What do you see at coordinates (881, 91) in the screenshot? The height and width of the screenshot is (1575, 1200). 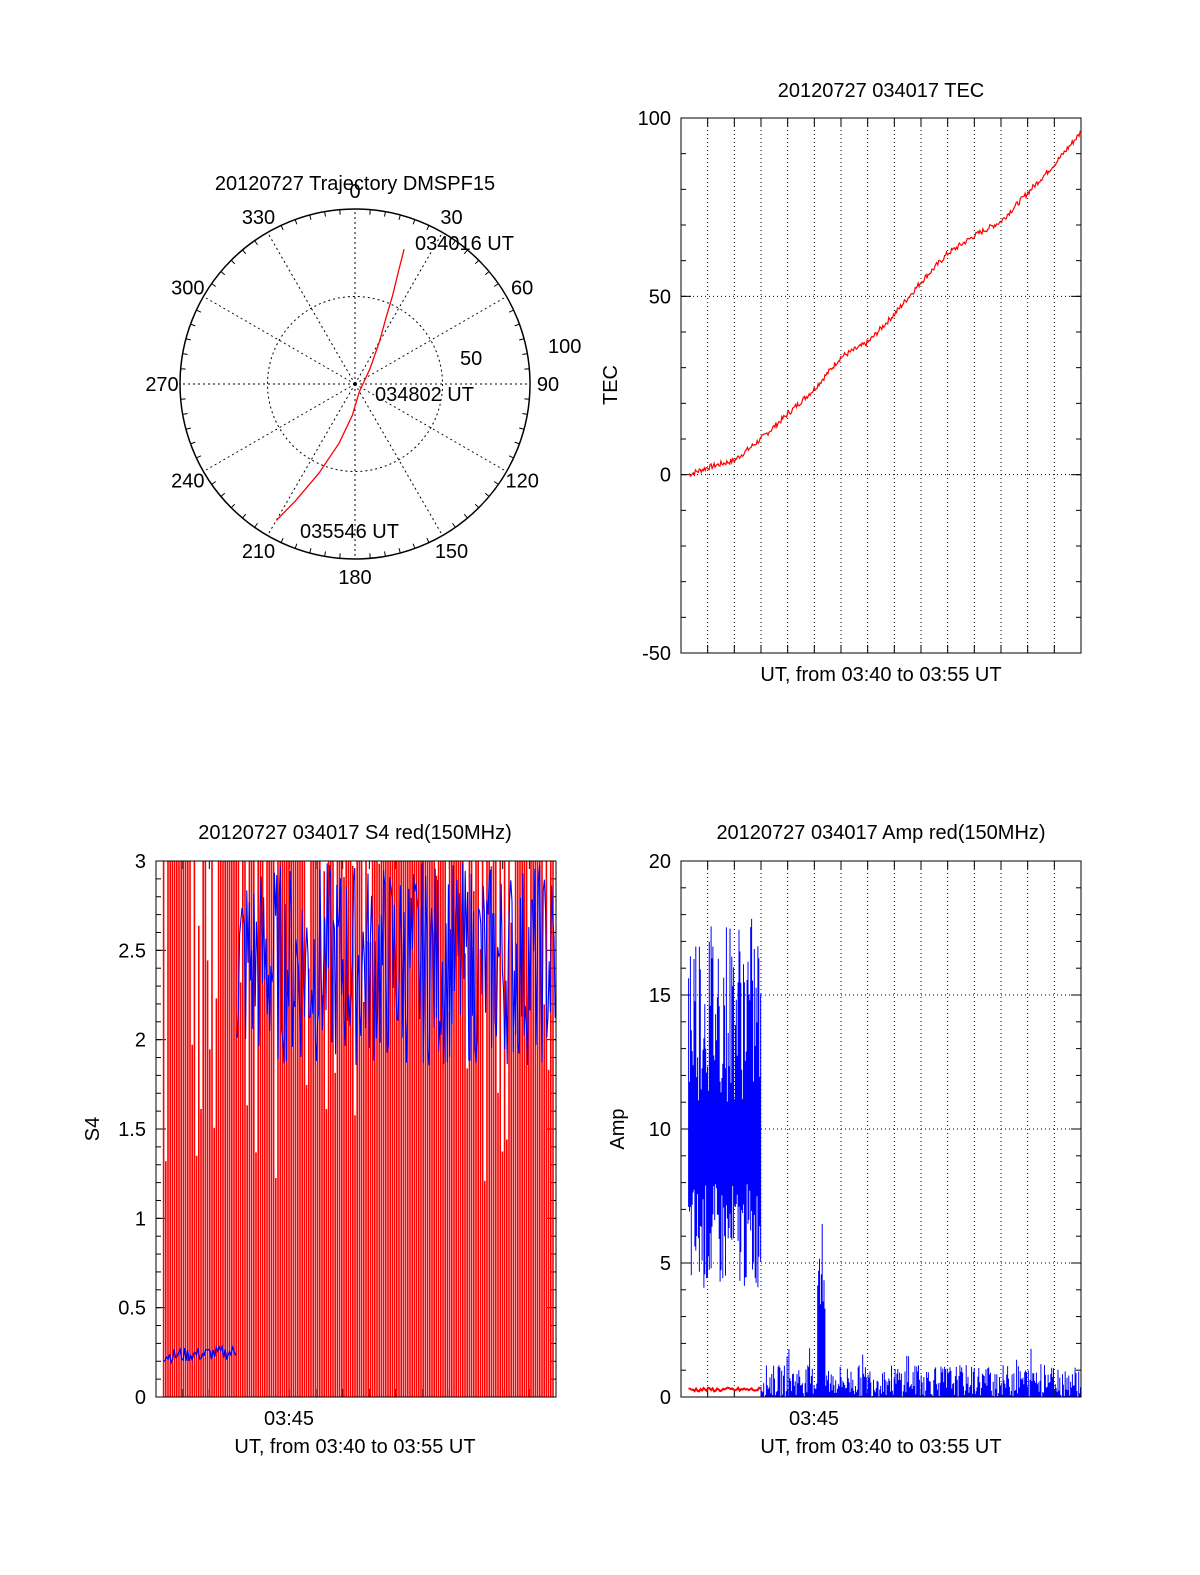 I see `tec-title: 20120727 034017 TEC` at bounding box center [881, 91].